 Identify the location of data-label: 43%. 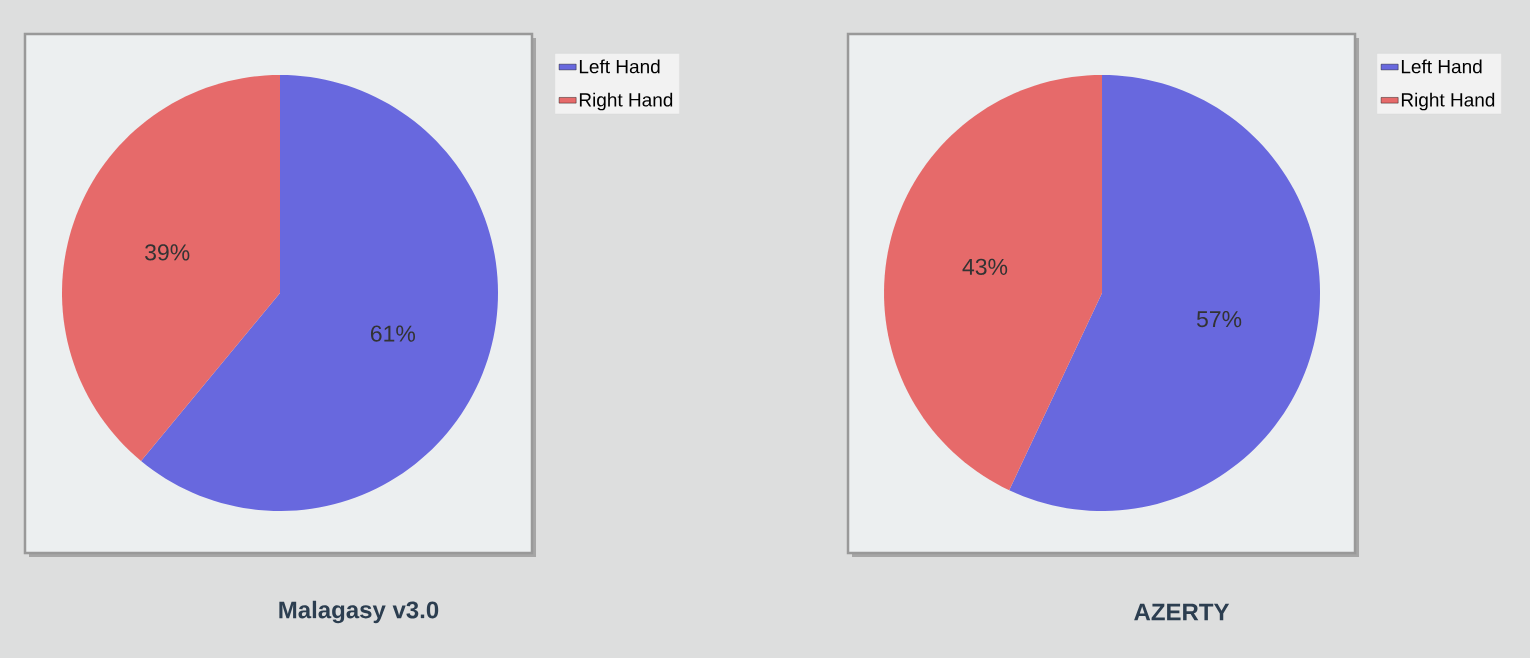
(985, 266).